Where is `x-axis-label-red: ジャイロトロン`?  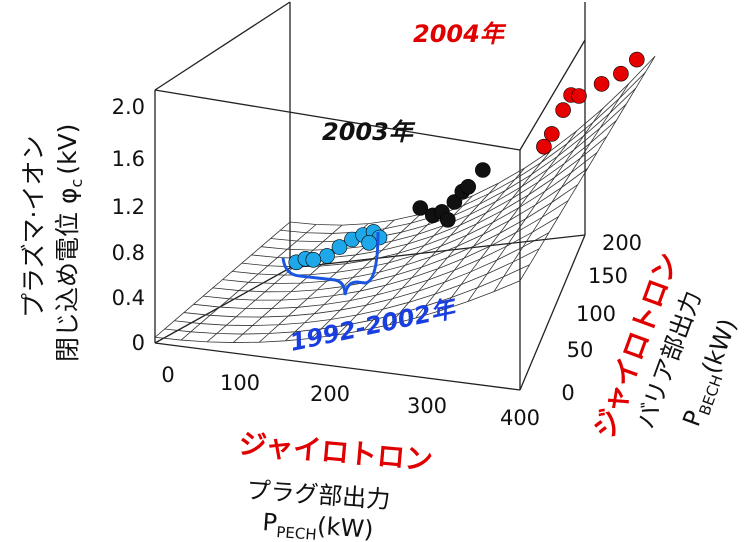
x-axis-label-red: ジャイロトロン is located at coordinates (335, 452).